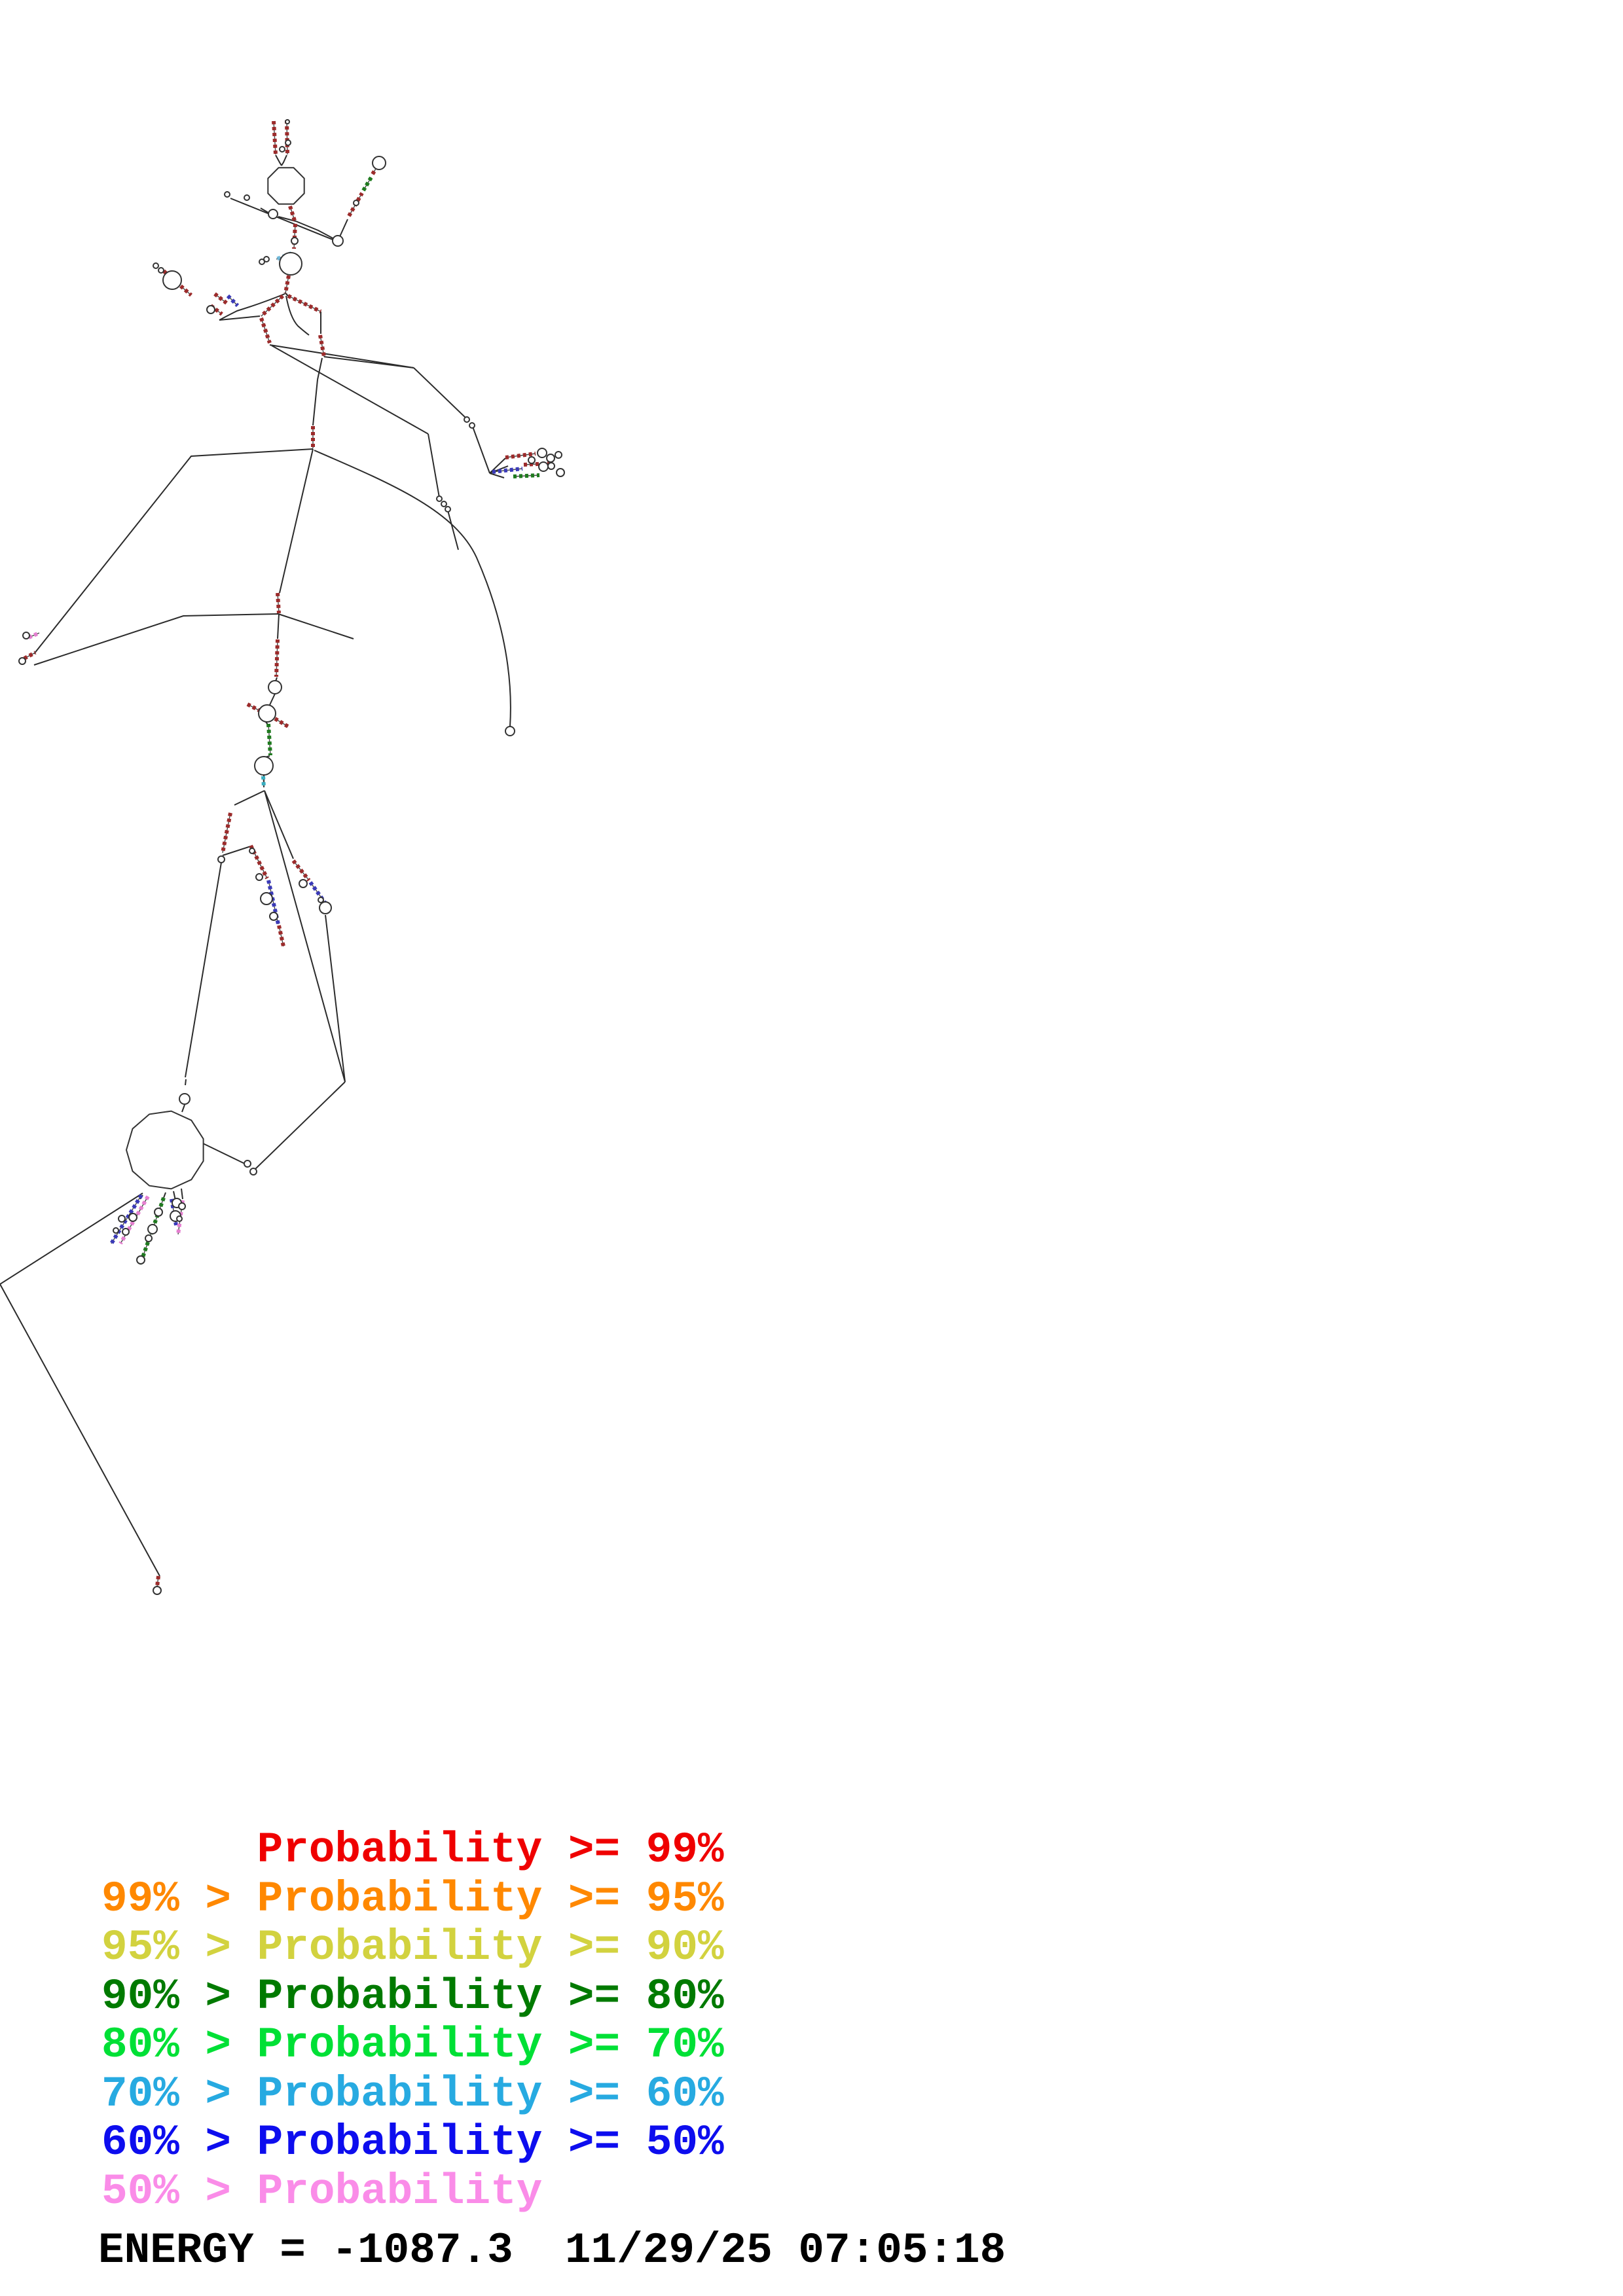 Image resolution: width=1623 pixels, height=2296 pixels. Describe the element at coordinates (412, 2094) in the screenshot. I see `legend-item: 70% > Probability >= 60%` at that location.